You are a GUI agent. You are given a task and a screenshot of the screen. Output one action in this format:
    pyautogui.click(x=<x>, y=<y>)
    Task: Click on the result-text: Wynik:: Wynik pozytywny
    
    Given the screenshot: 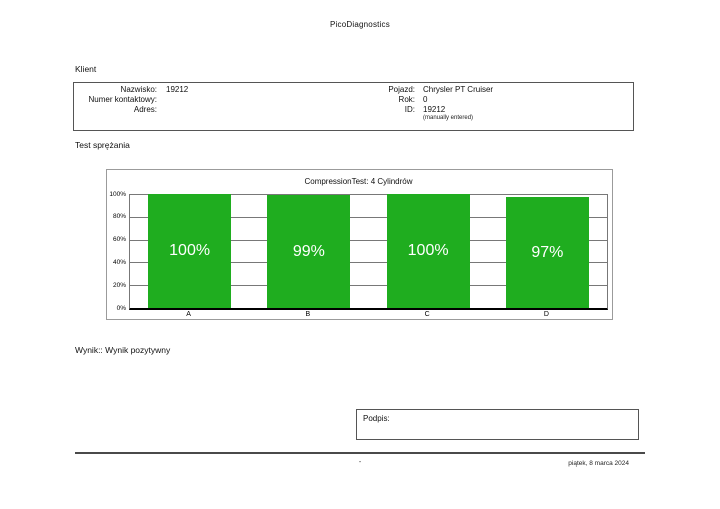 What is the action you would take?
    pyautogui.click(x=123, y=350)
    